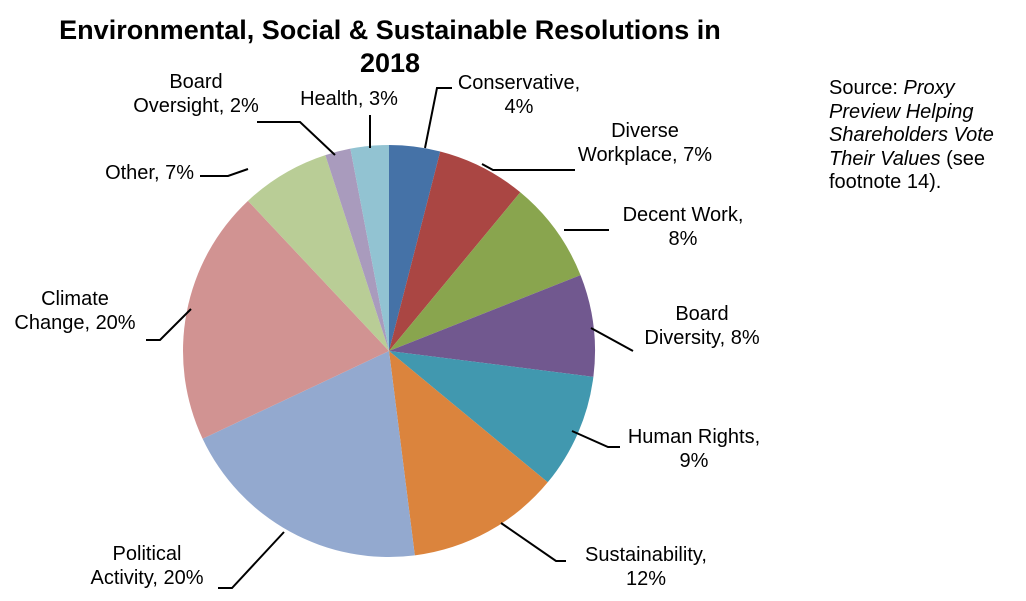  What do you see at coordinates (455, 251) in the screenshot?
I see `pie-slice-diverse-workplace` at bounding box center [455, 251].